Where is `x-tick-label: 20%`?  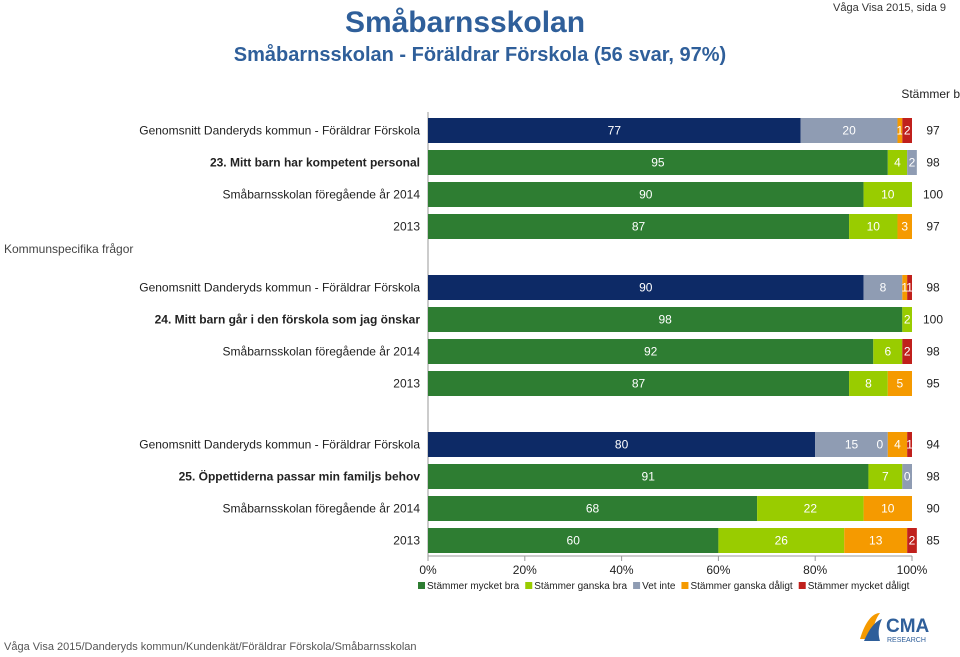 x-tick-label: 20% is located at coordinates (525, 570).